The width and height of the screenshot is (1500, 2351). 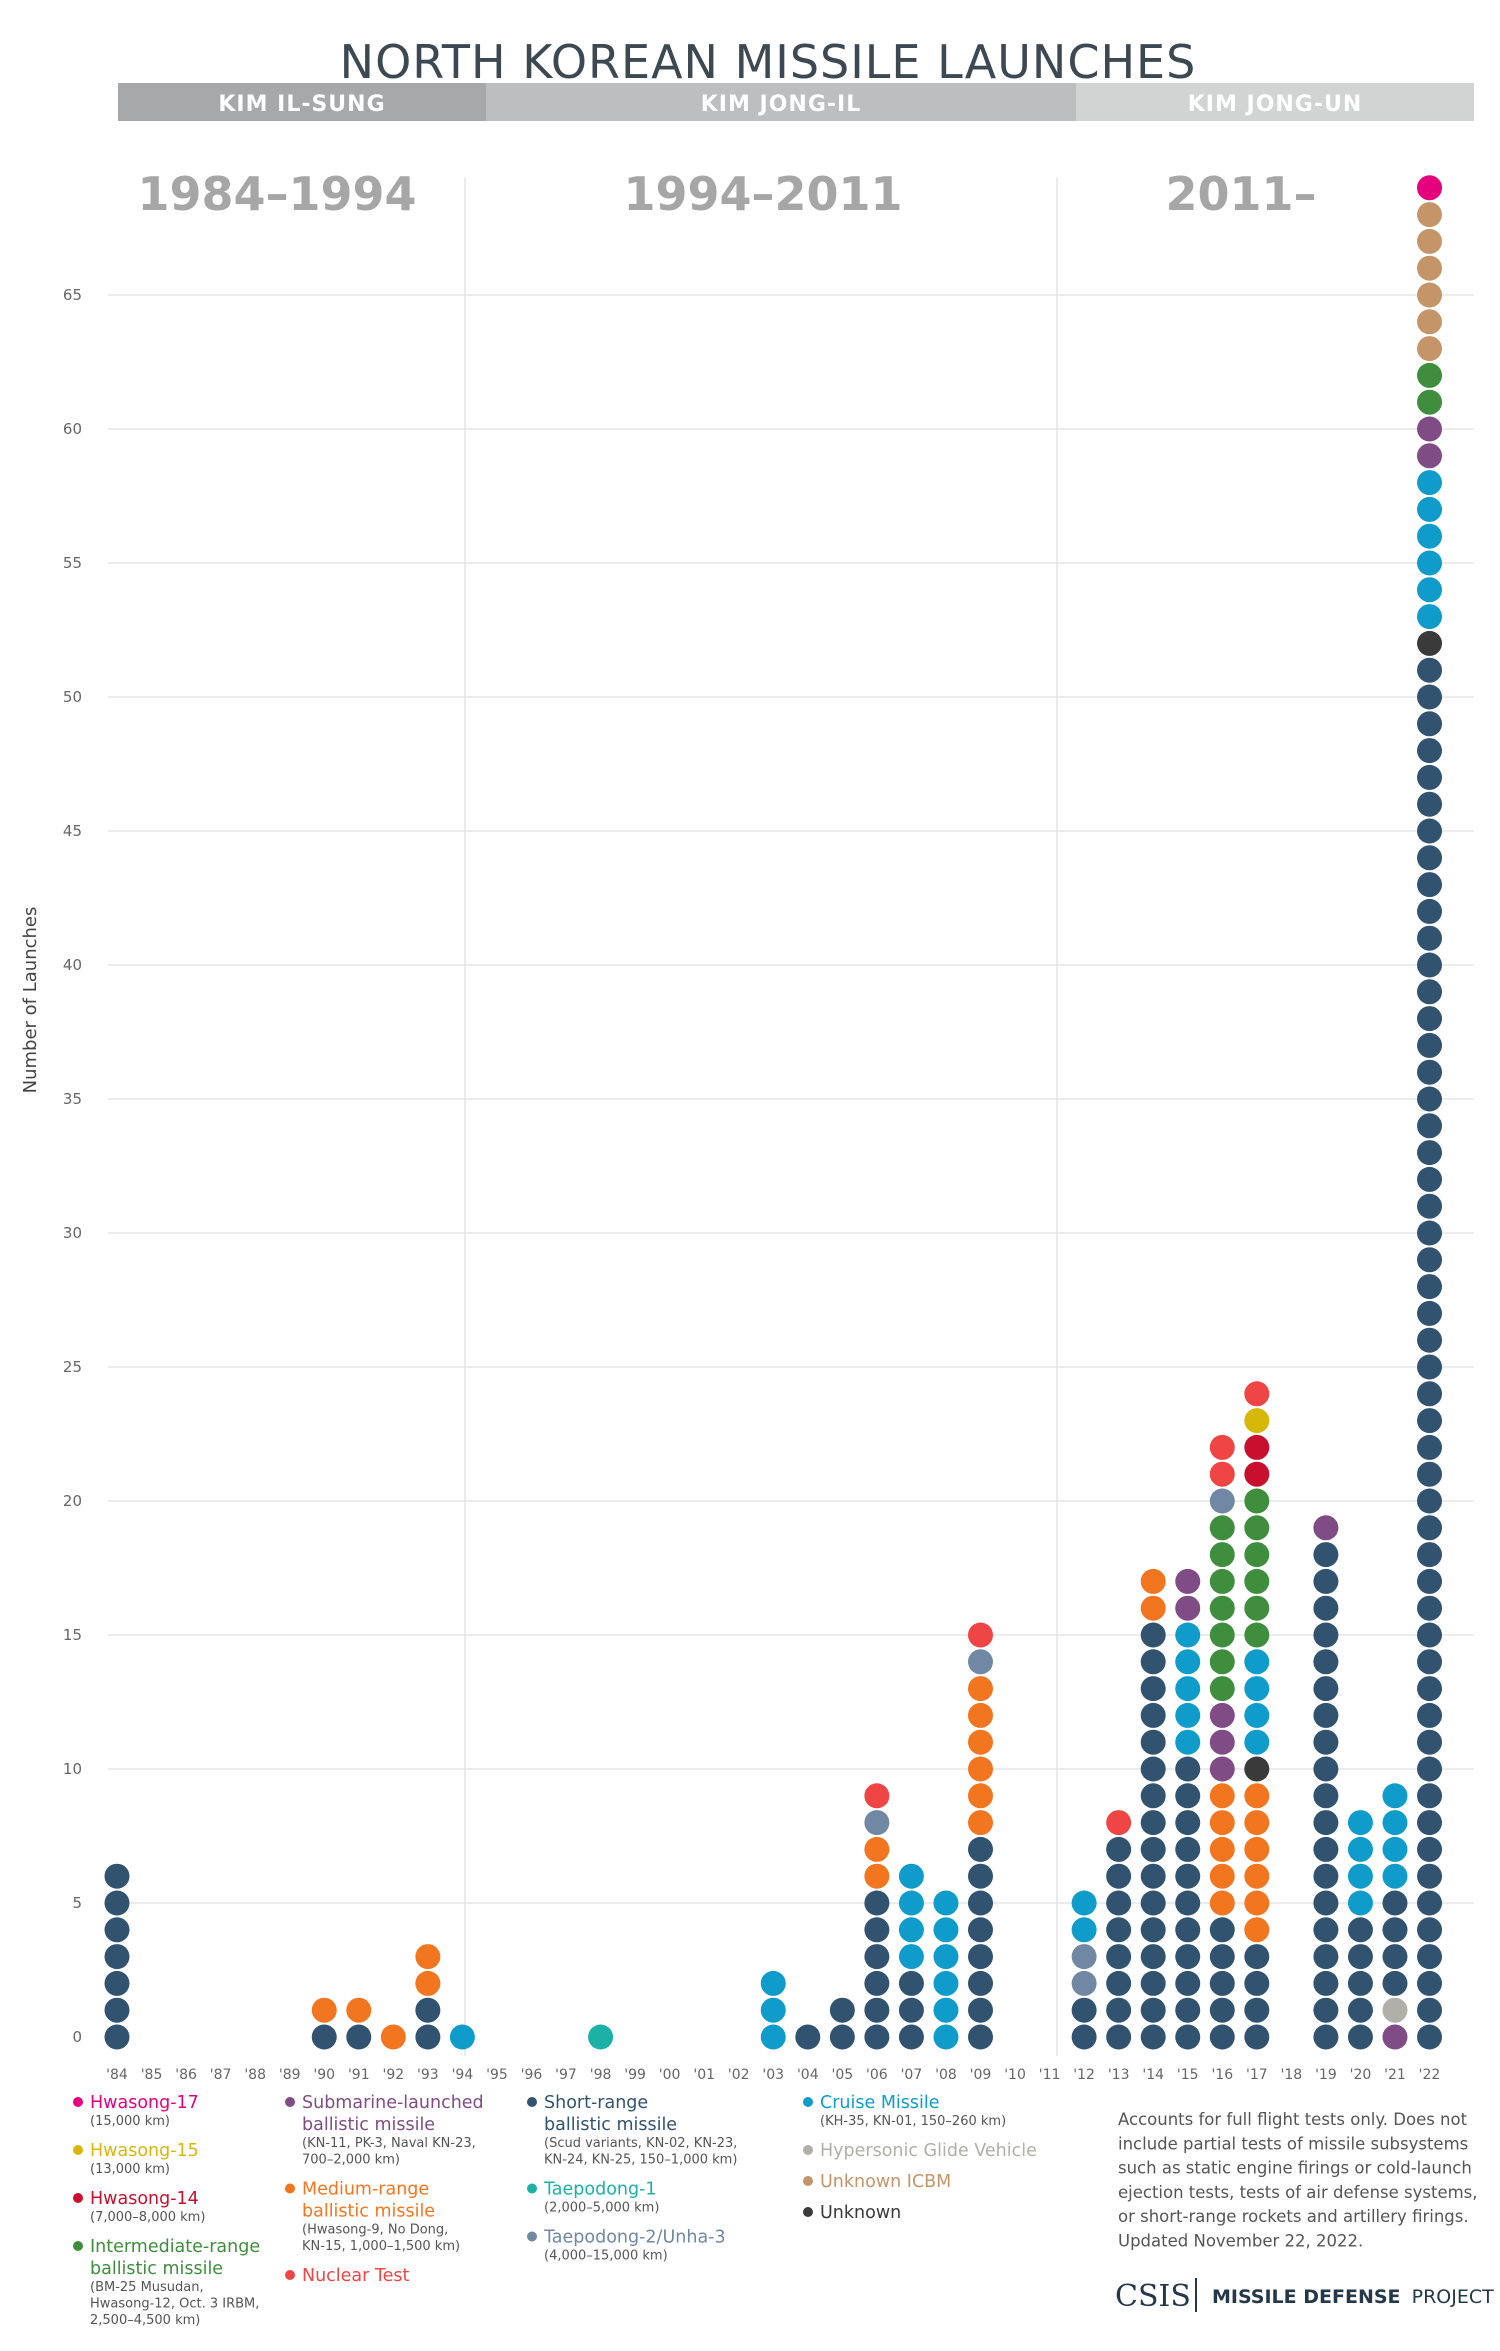 I want to click on y-tick-label: 0, so click(x=77, y=2037).